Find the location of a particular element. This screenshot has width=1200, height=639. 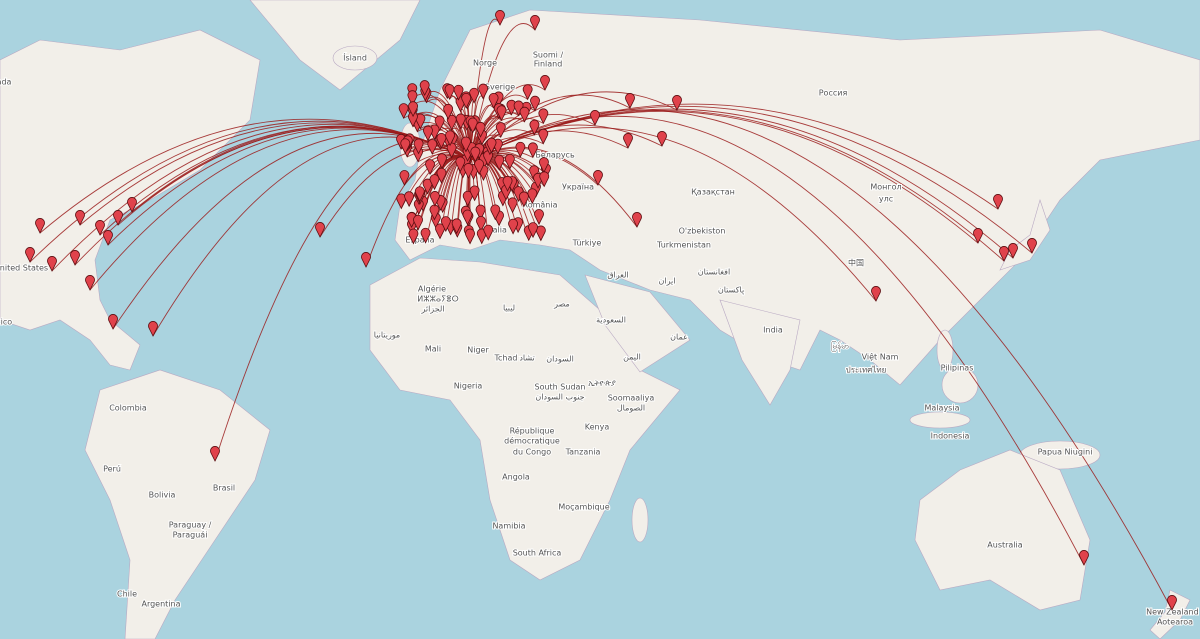

place-label: du Congo is located at coordinates (532, 452).